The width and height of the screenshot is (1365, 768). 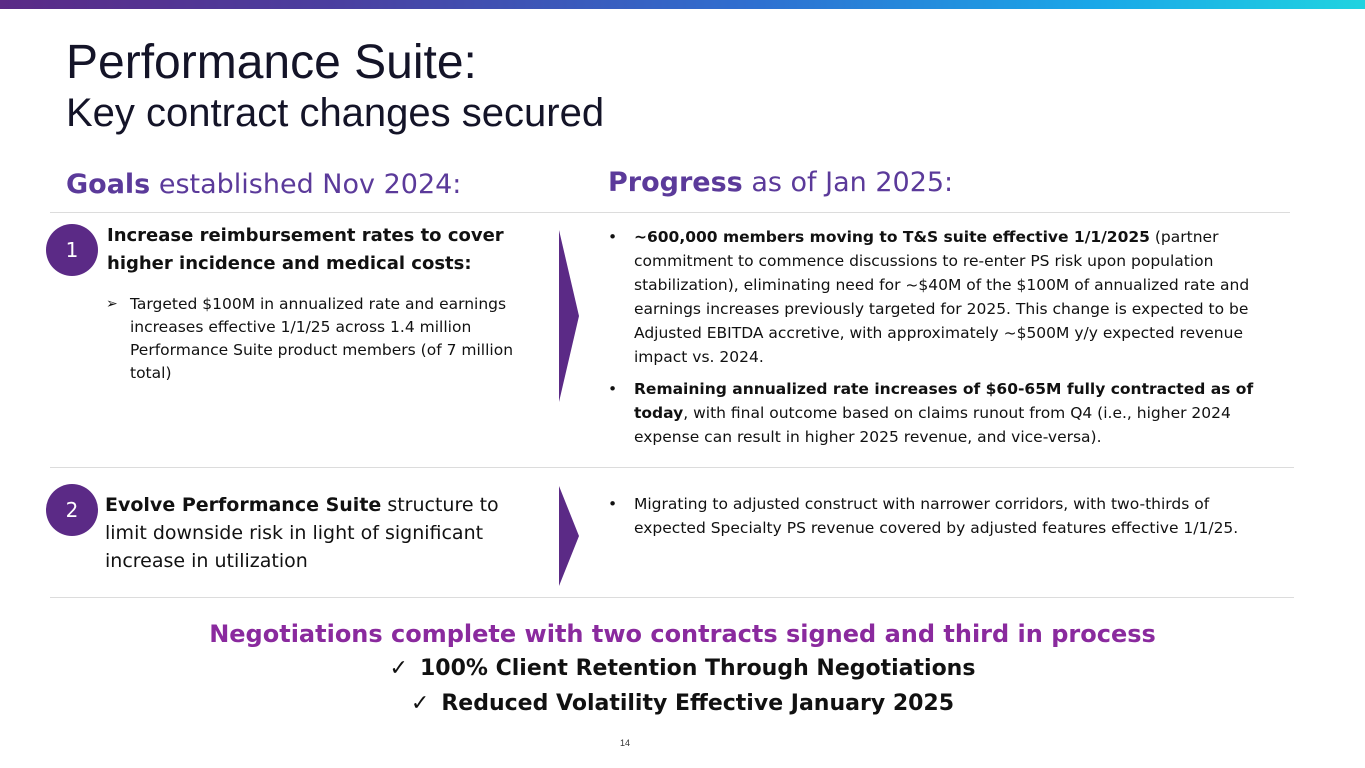 I want to click on goals-heading-rest: established Nov 2024:, so click(x=306, y=184).